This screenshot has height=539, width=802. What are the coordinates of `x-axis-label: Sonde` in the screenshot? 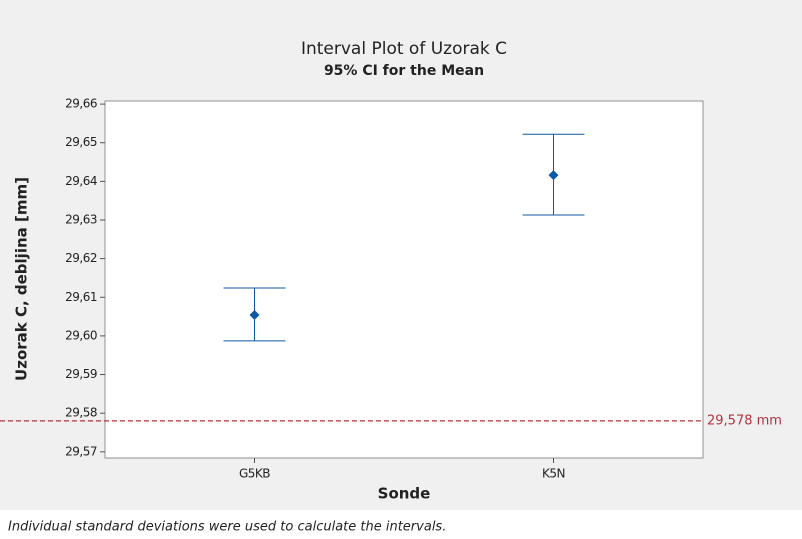 It's located at (404, 494).